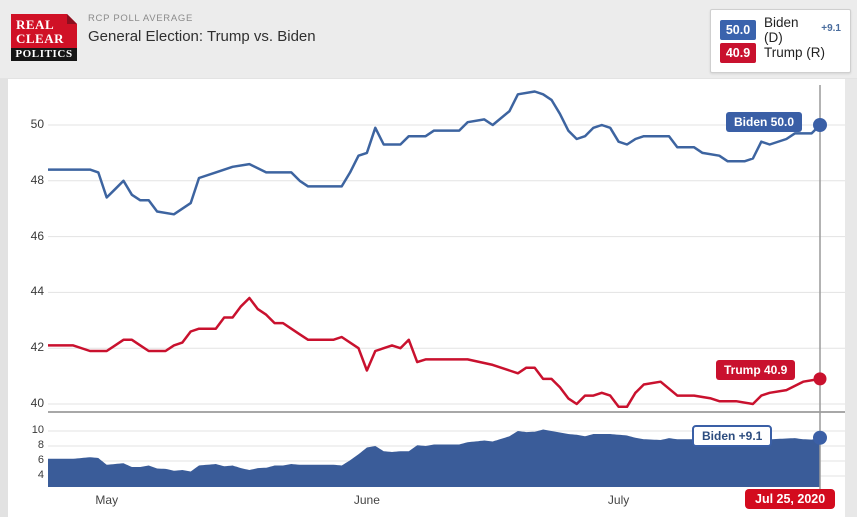 The image size is (857, 517). What do you see at coordinates (37, 179) in the screenshot?
I see `ytick-main-48: 48` at bounding box center [37, 179].